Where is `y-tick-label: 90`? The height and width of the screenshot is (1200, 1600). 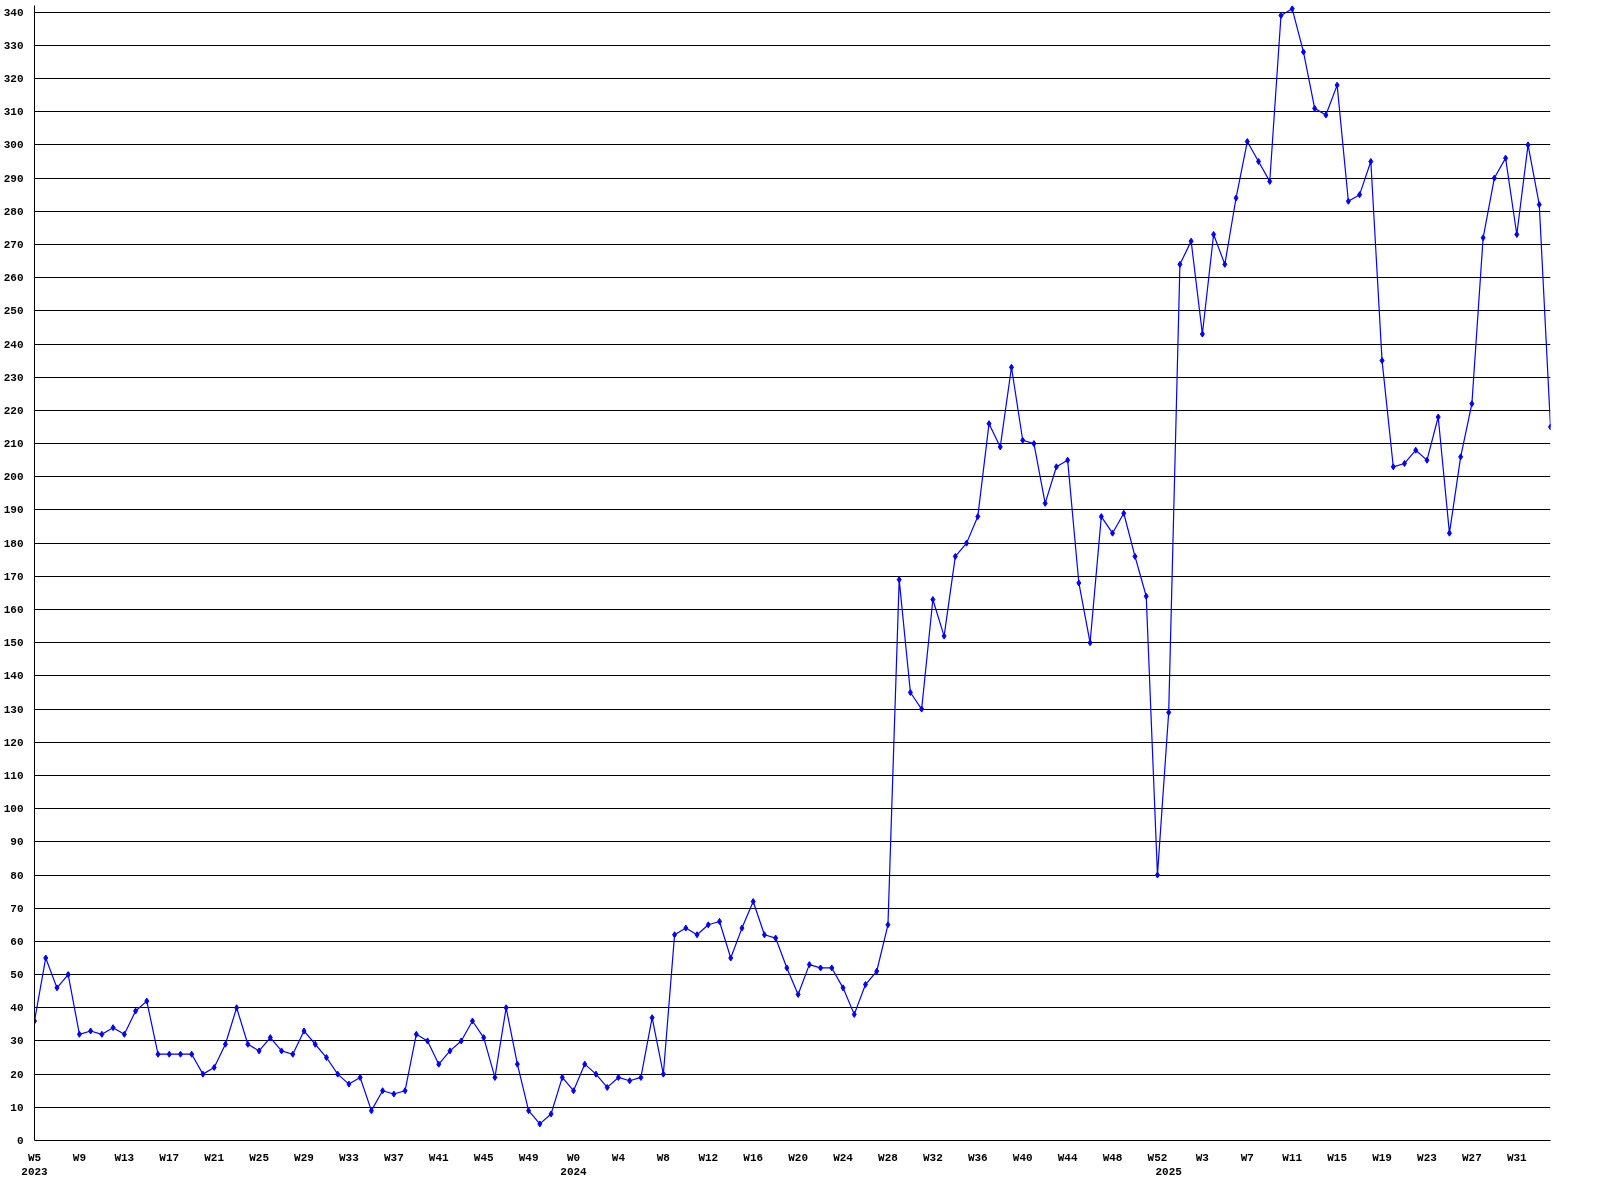
y-tick-label: 90 is located at coordinates (17, 842).